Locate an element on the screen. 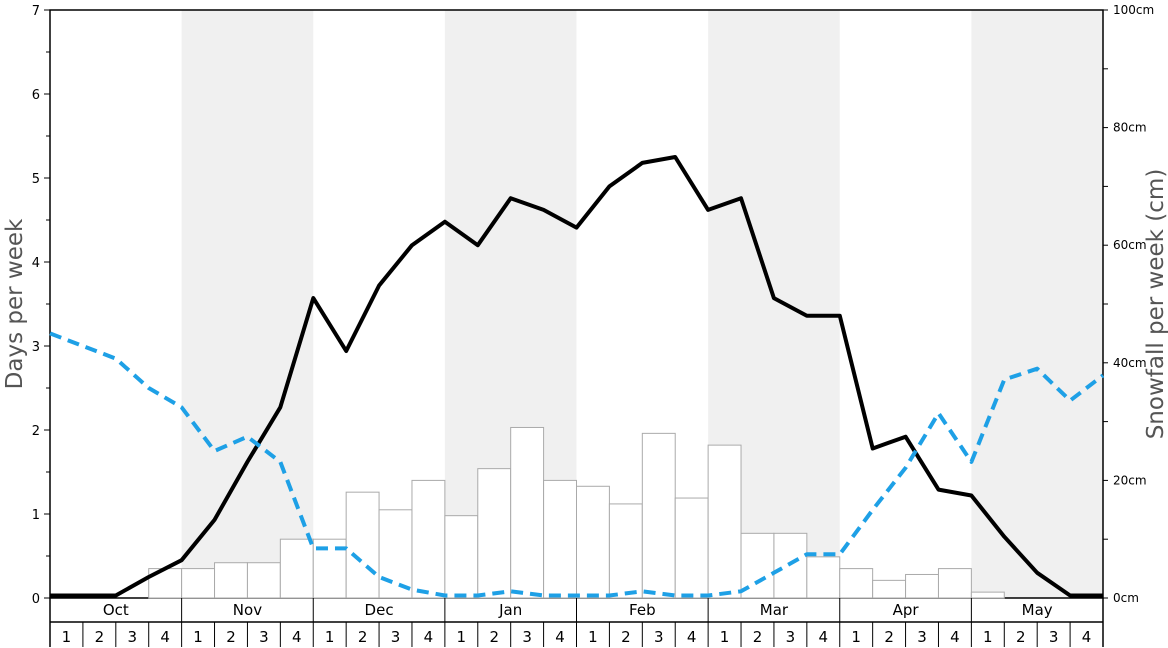 The width and height of the screenshot is (1168, 648). left-tick-label: 2 is located at coordinates (36, 431).